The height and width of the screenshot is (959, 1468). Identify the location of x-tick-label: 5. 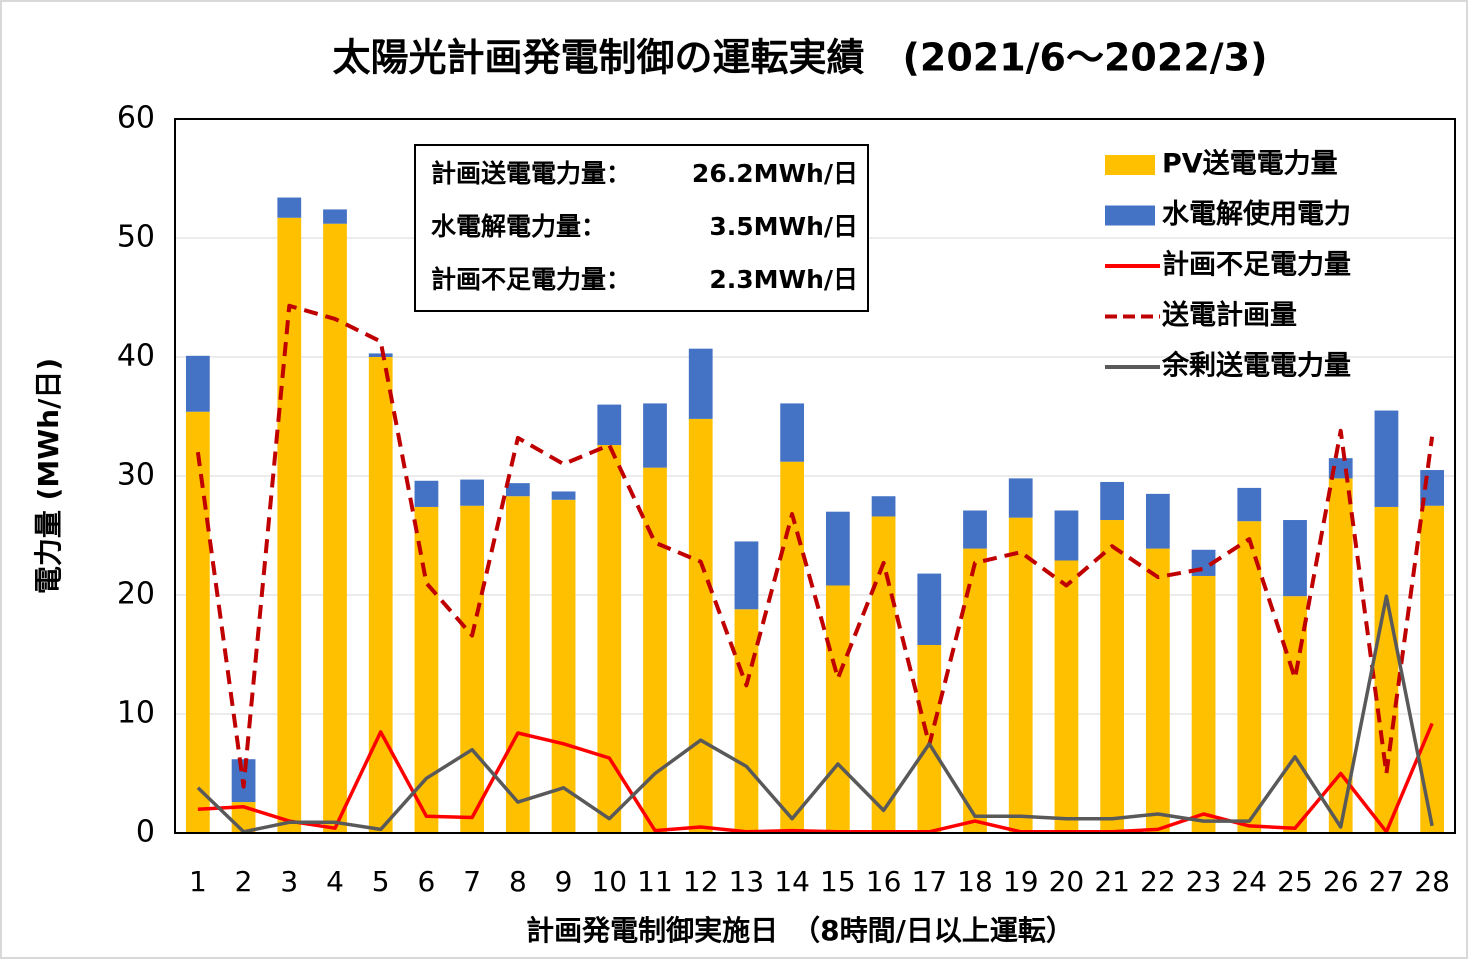
(381, 881).